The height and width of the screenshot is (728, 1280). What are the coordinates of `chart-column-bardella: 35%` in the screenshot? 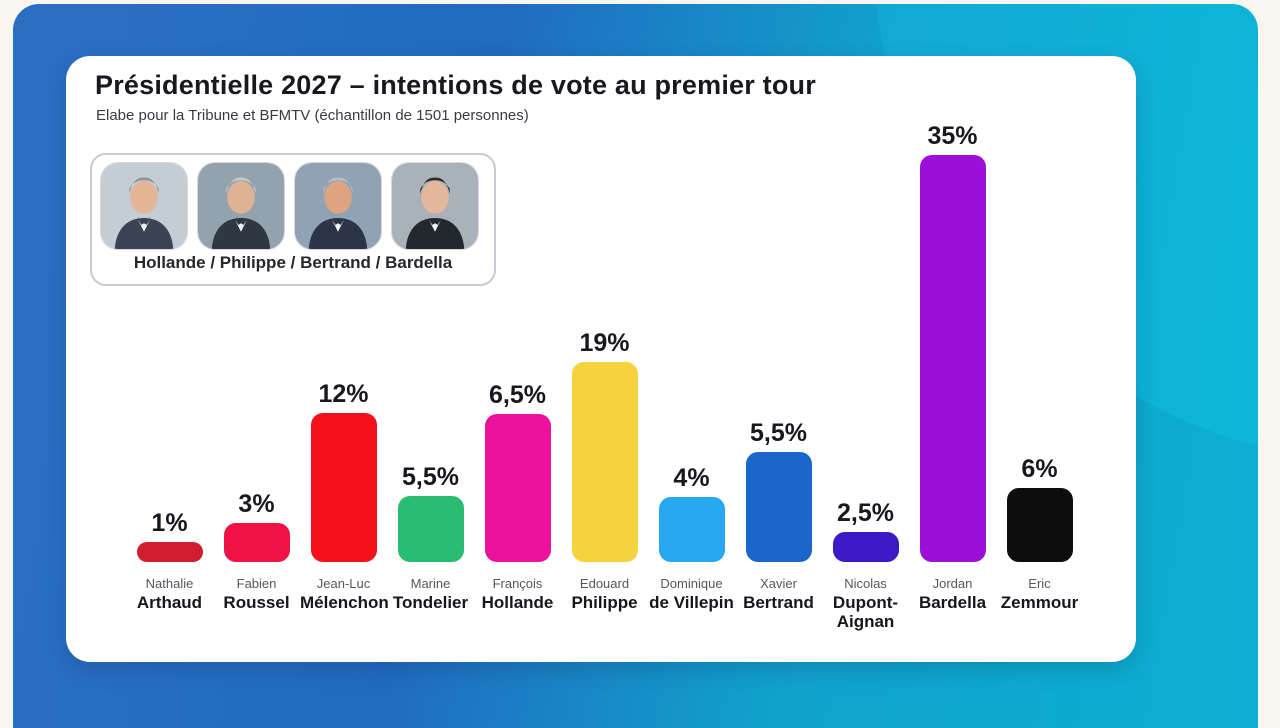 It's located at (952, 342).